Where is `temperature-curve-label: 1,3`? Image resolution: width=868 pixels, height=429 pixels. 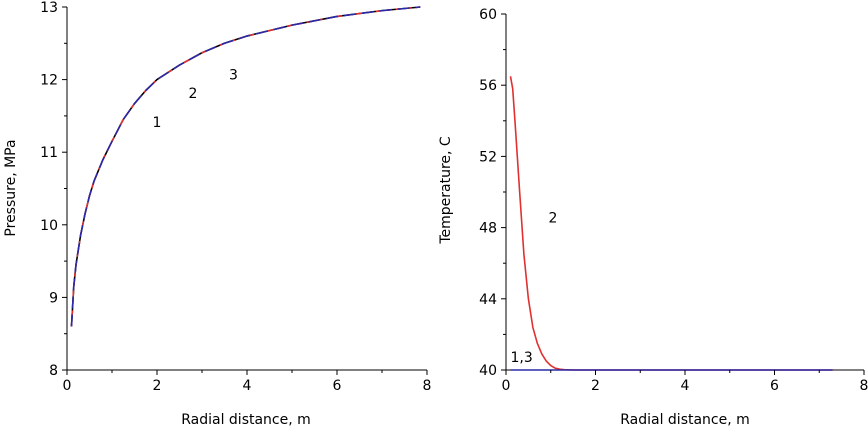 temperature-curve-label: 1,3 is located at coordinates (522, 358).